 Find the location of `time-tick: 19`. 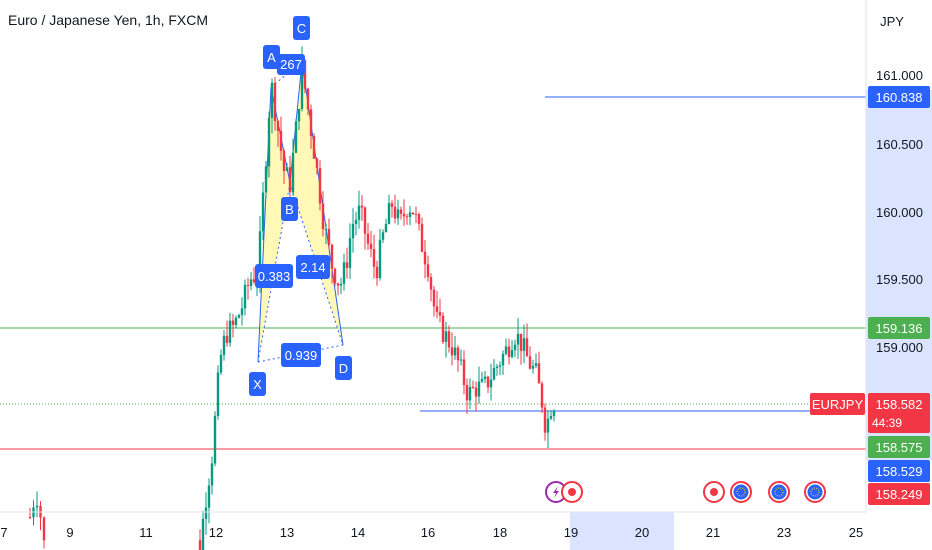

time-tick: 19 is located at coordinates (571, 532).